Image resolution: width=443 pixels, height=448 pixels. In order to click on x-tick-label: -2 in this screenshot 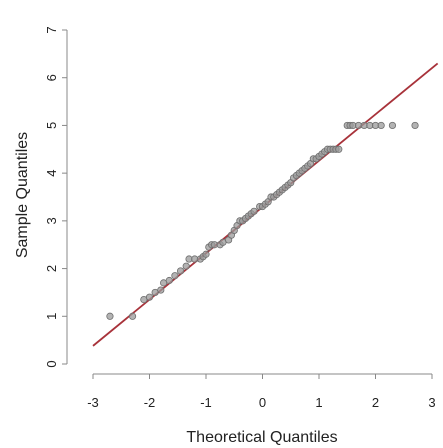, I will do `click(150, 402)`.